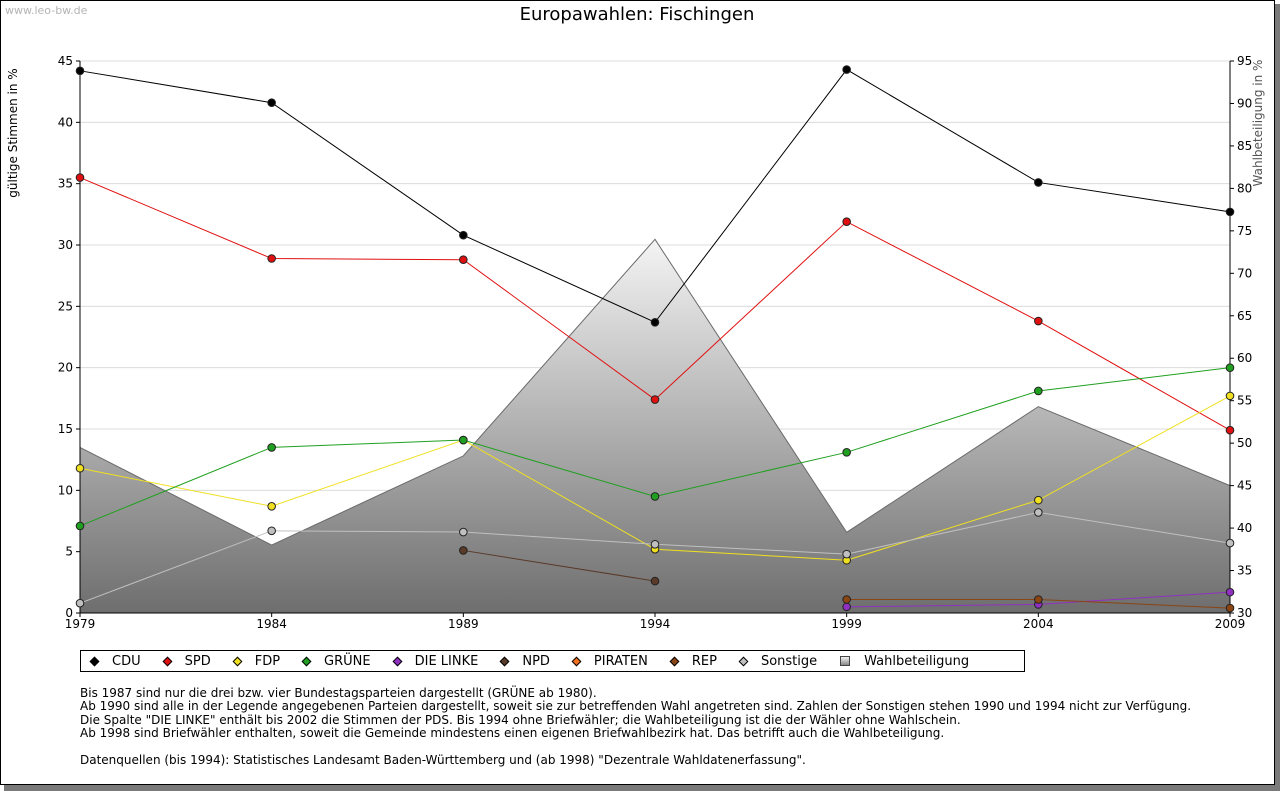 Image resolution: width=1280 pixels, height=791 pixels. Describe the element at coordinates (559, 565) in the screenshot. I see `series-line-npd` at that location.